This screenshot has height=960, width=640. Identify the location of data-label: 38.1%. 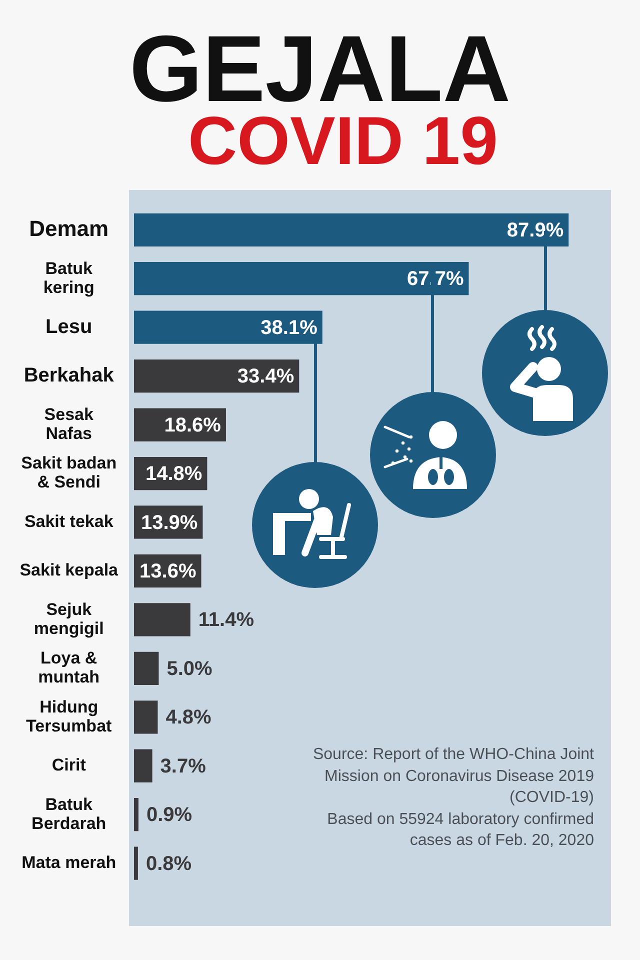
(289, 327).